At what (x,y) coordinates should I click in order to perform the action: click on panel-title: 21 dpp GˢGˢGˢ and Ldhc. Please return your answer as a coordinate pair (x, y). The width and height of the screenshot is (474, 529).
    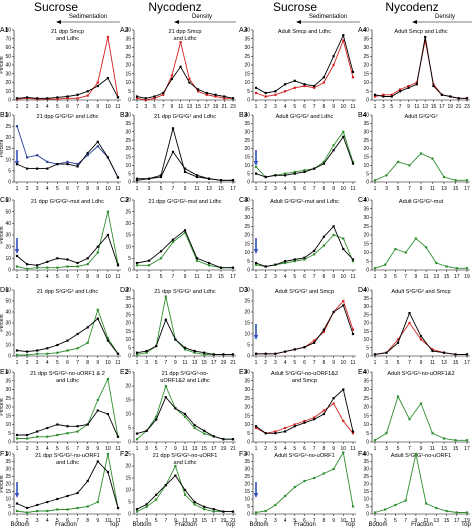
    Looking at the image, I should click on (185, 117).